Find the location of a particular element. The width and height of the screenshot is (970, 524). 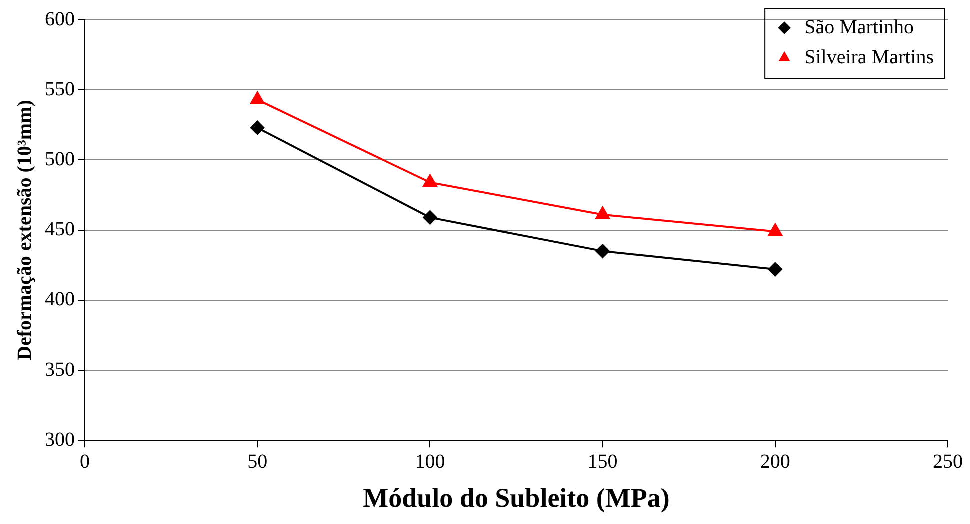

y-axis-title: Deformação extensão (10³mm) is located at coordinates (25, 230).